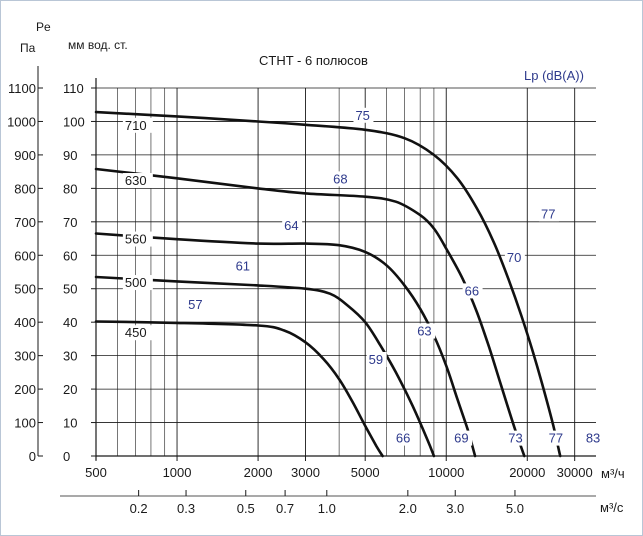 The height and width of the screenshot is (536, 643). I want to click on m3s-tick-label: 0.3, so click(186, 508).